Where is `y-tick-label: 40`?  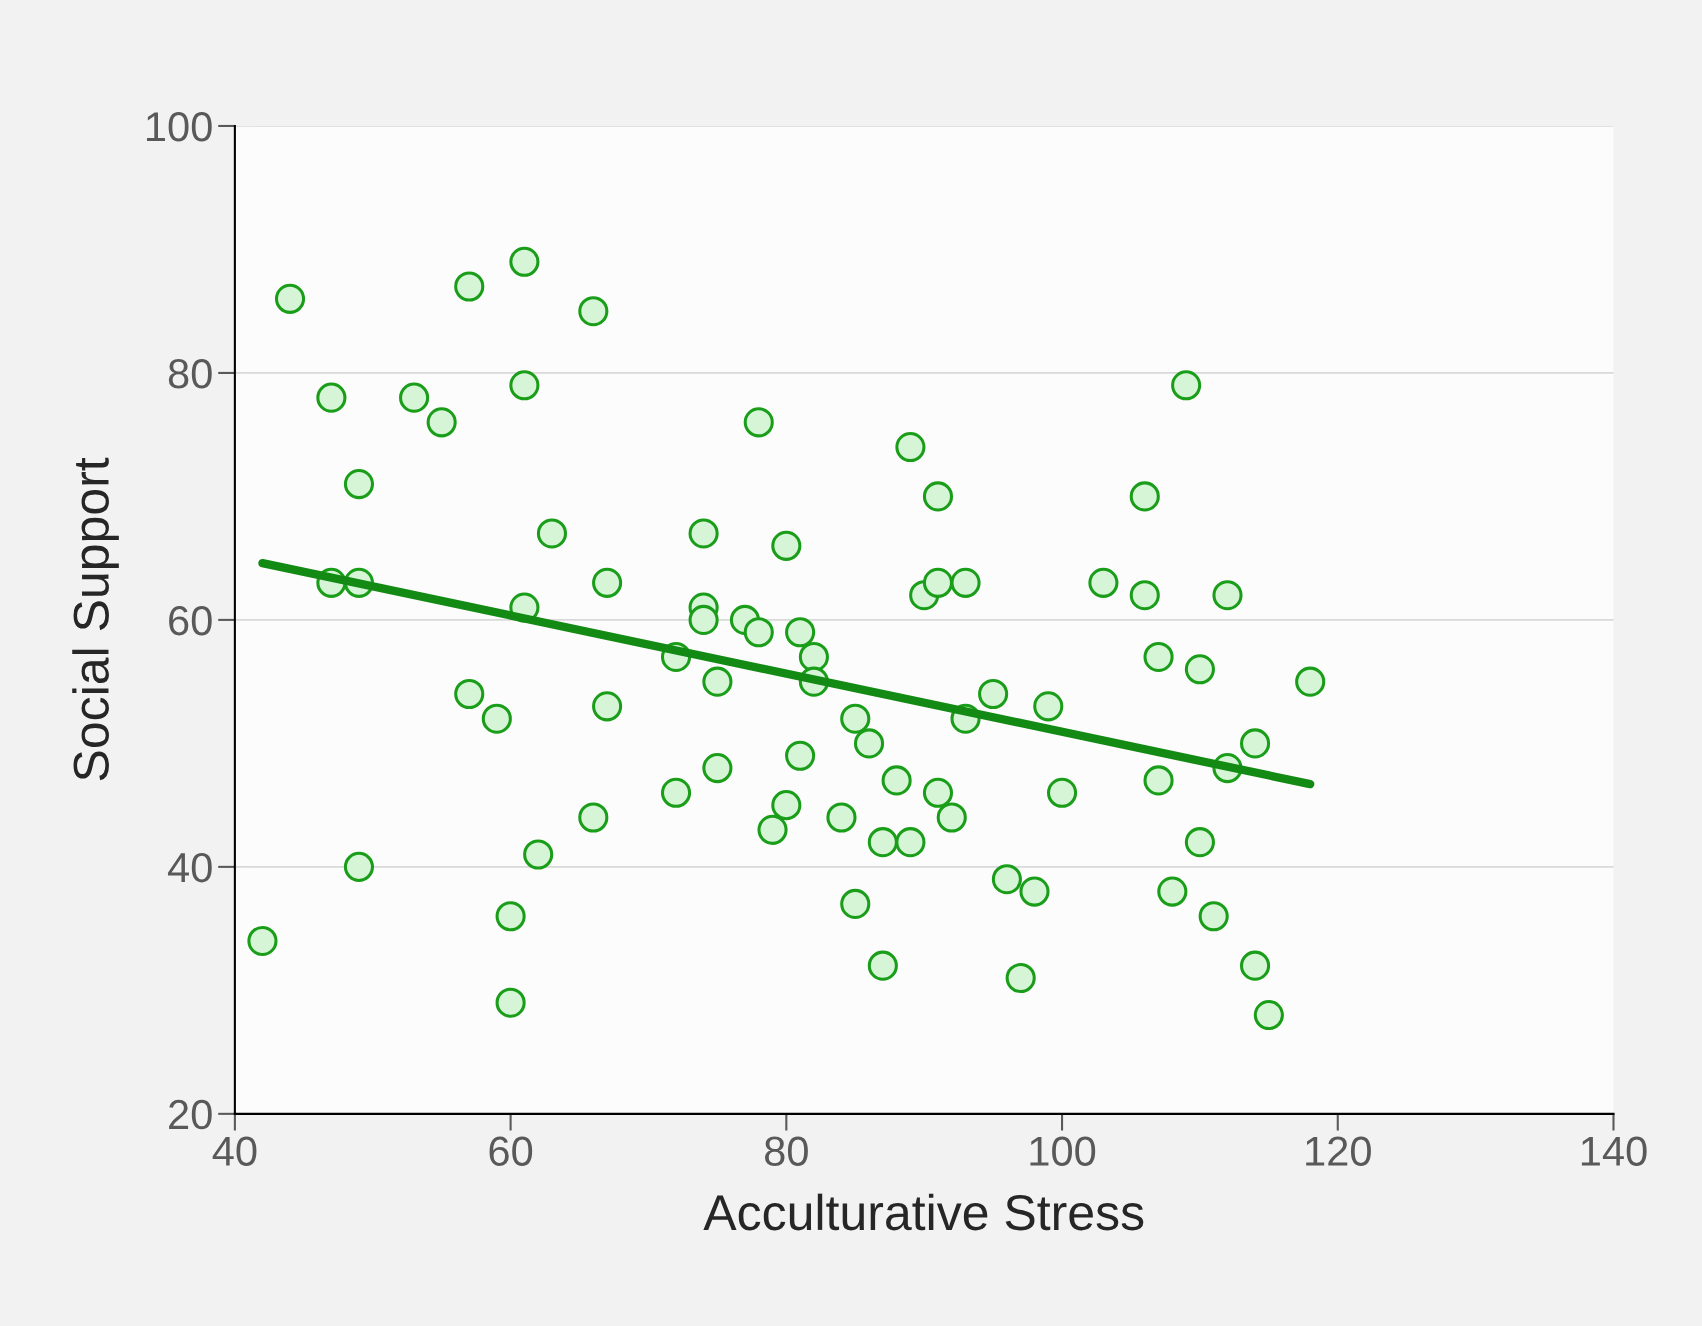 y-tick-label: 40 is located at coordinates (189, 867).